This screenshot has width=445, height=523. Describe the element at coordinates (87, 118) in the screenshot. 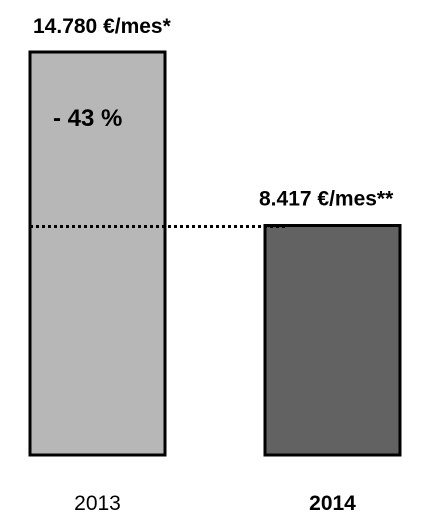

I see `percent-change-annotation: - 43 %` at that location.